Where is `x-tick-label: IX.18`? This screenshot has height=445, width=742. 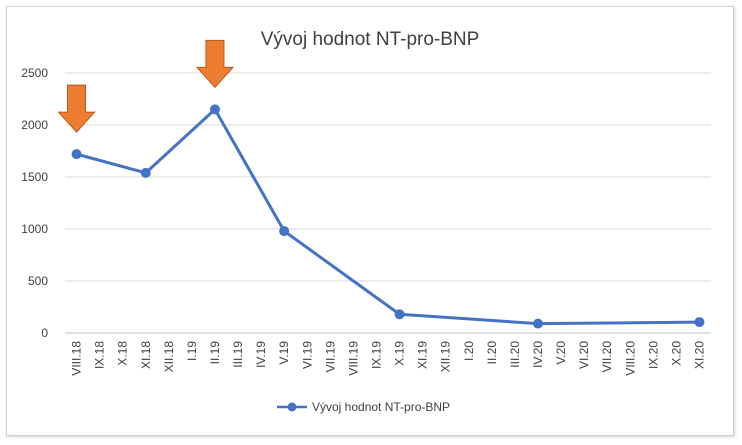
x-tick-label: IX.18 is located at coordinates (100, 355).